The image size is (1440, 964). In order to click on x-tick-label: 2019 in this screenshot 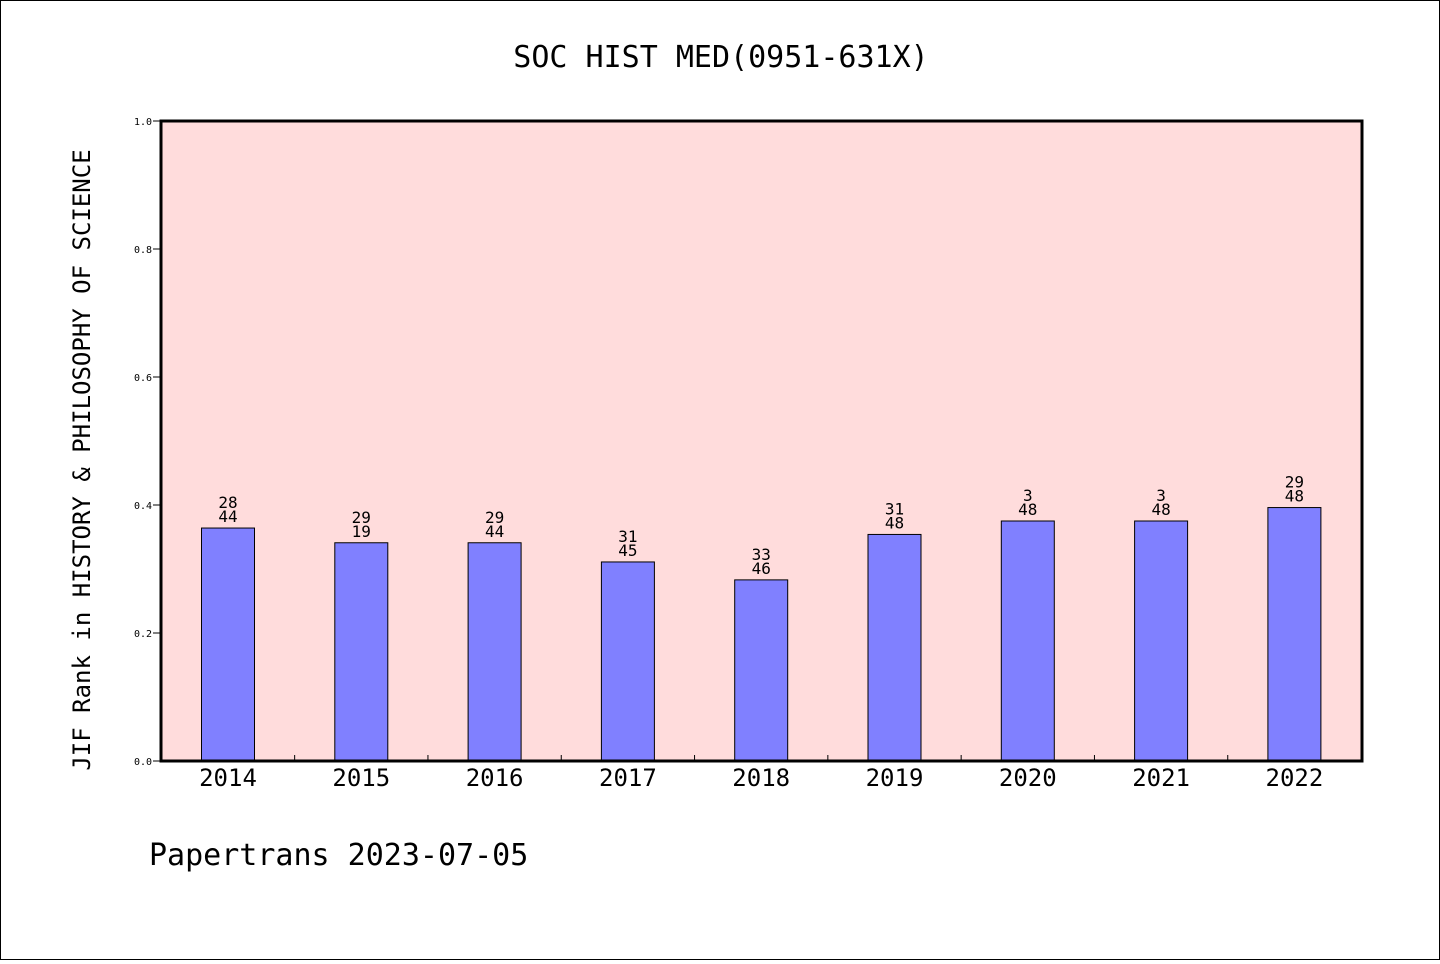, I will do `click(895, 778)`.